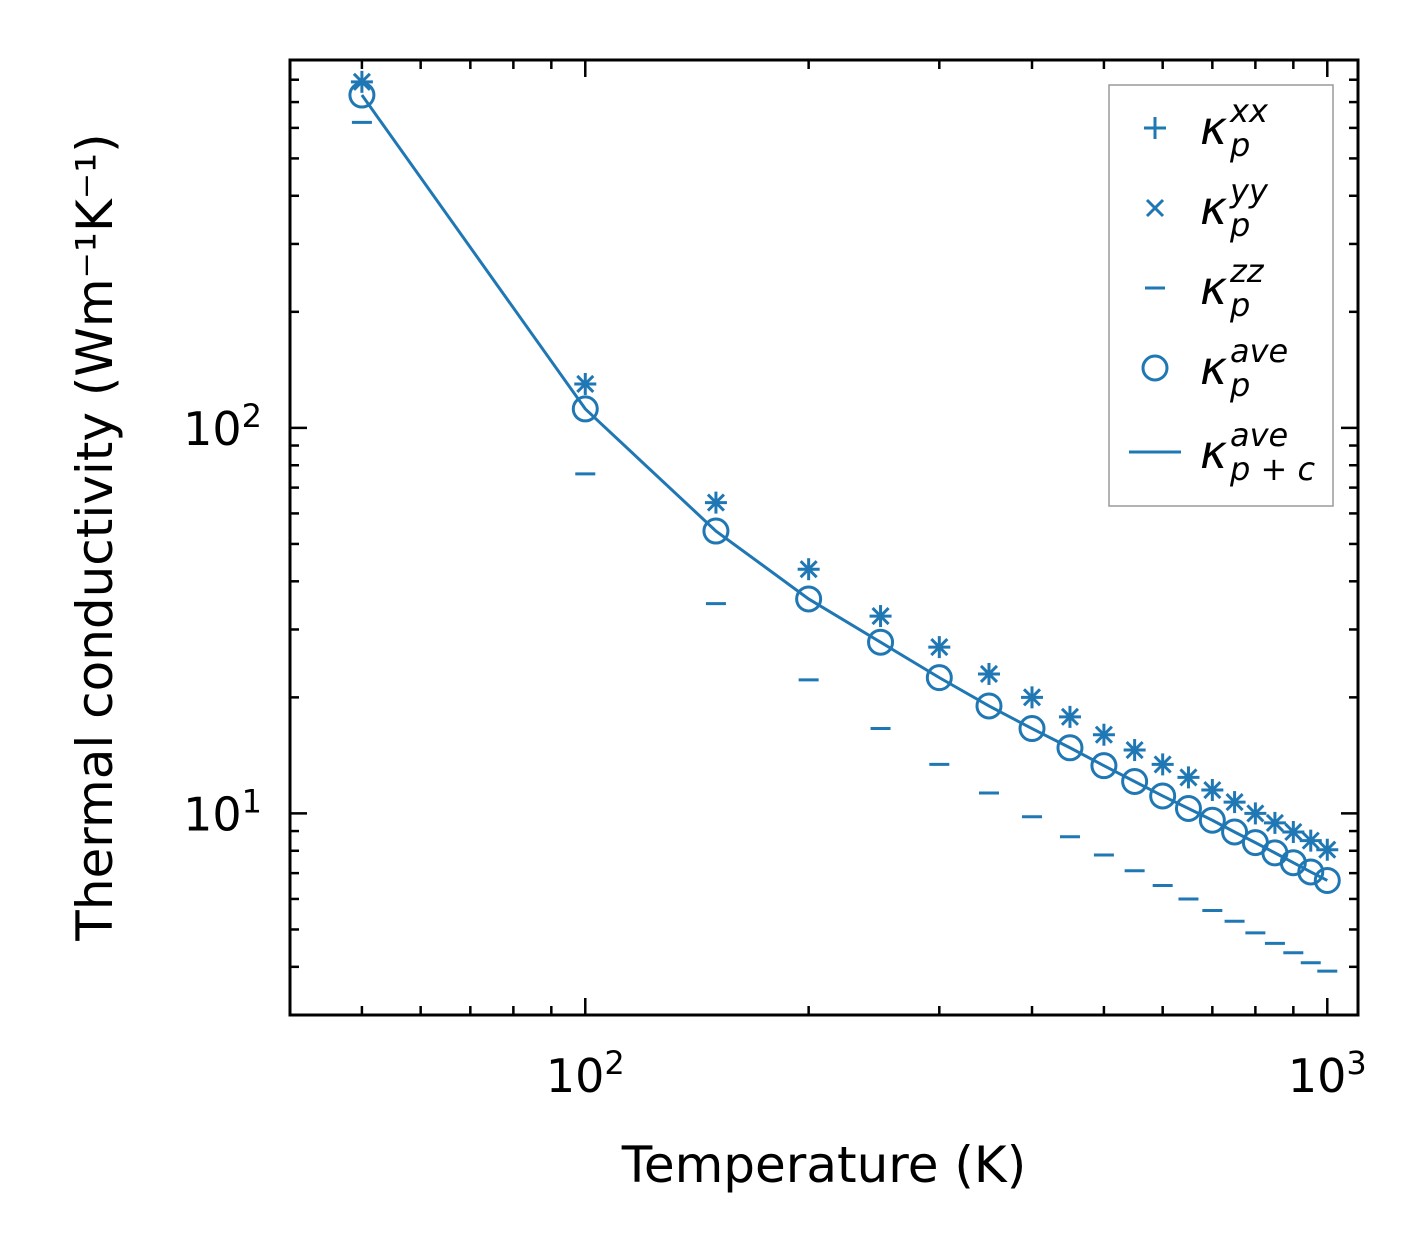 The width and height of the screenshot is (1420, 1254). I want to click on x-tick-label: 103, so click(1327, 1073).